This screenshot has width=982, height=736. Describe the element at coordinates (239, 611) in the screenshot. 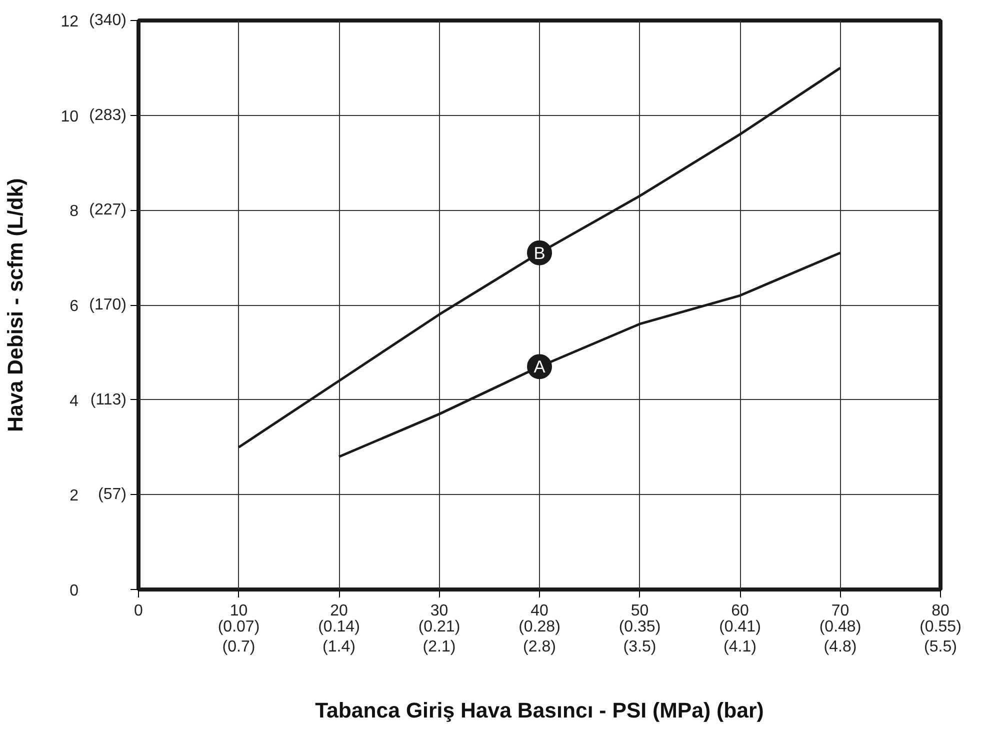

I see `x-tick-label: 10` at that location.